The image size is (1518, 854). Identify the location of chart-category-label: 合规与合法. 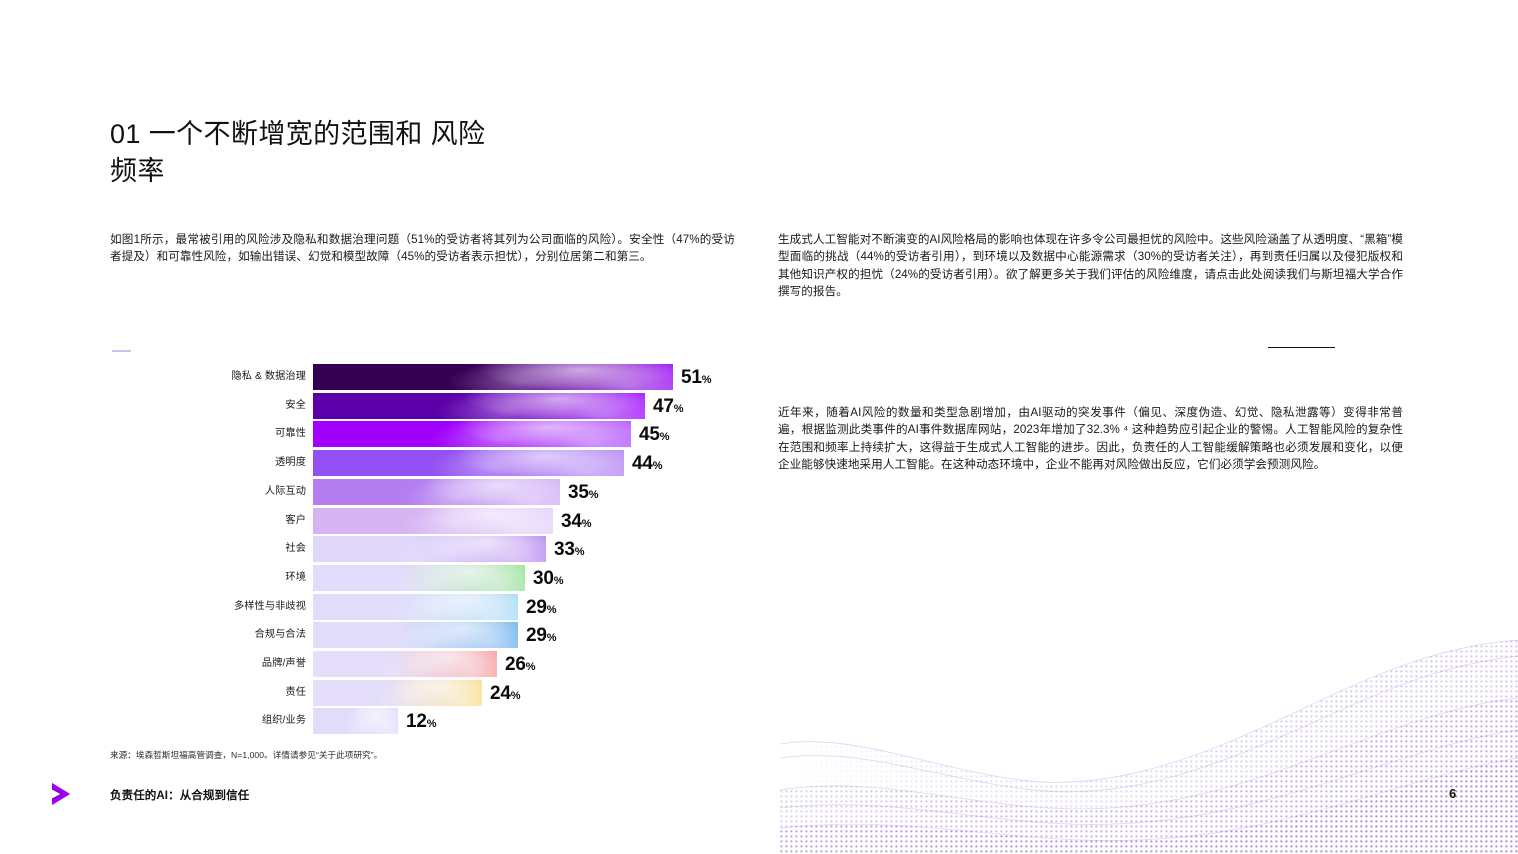
(280, 635).